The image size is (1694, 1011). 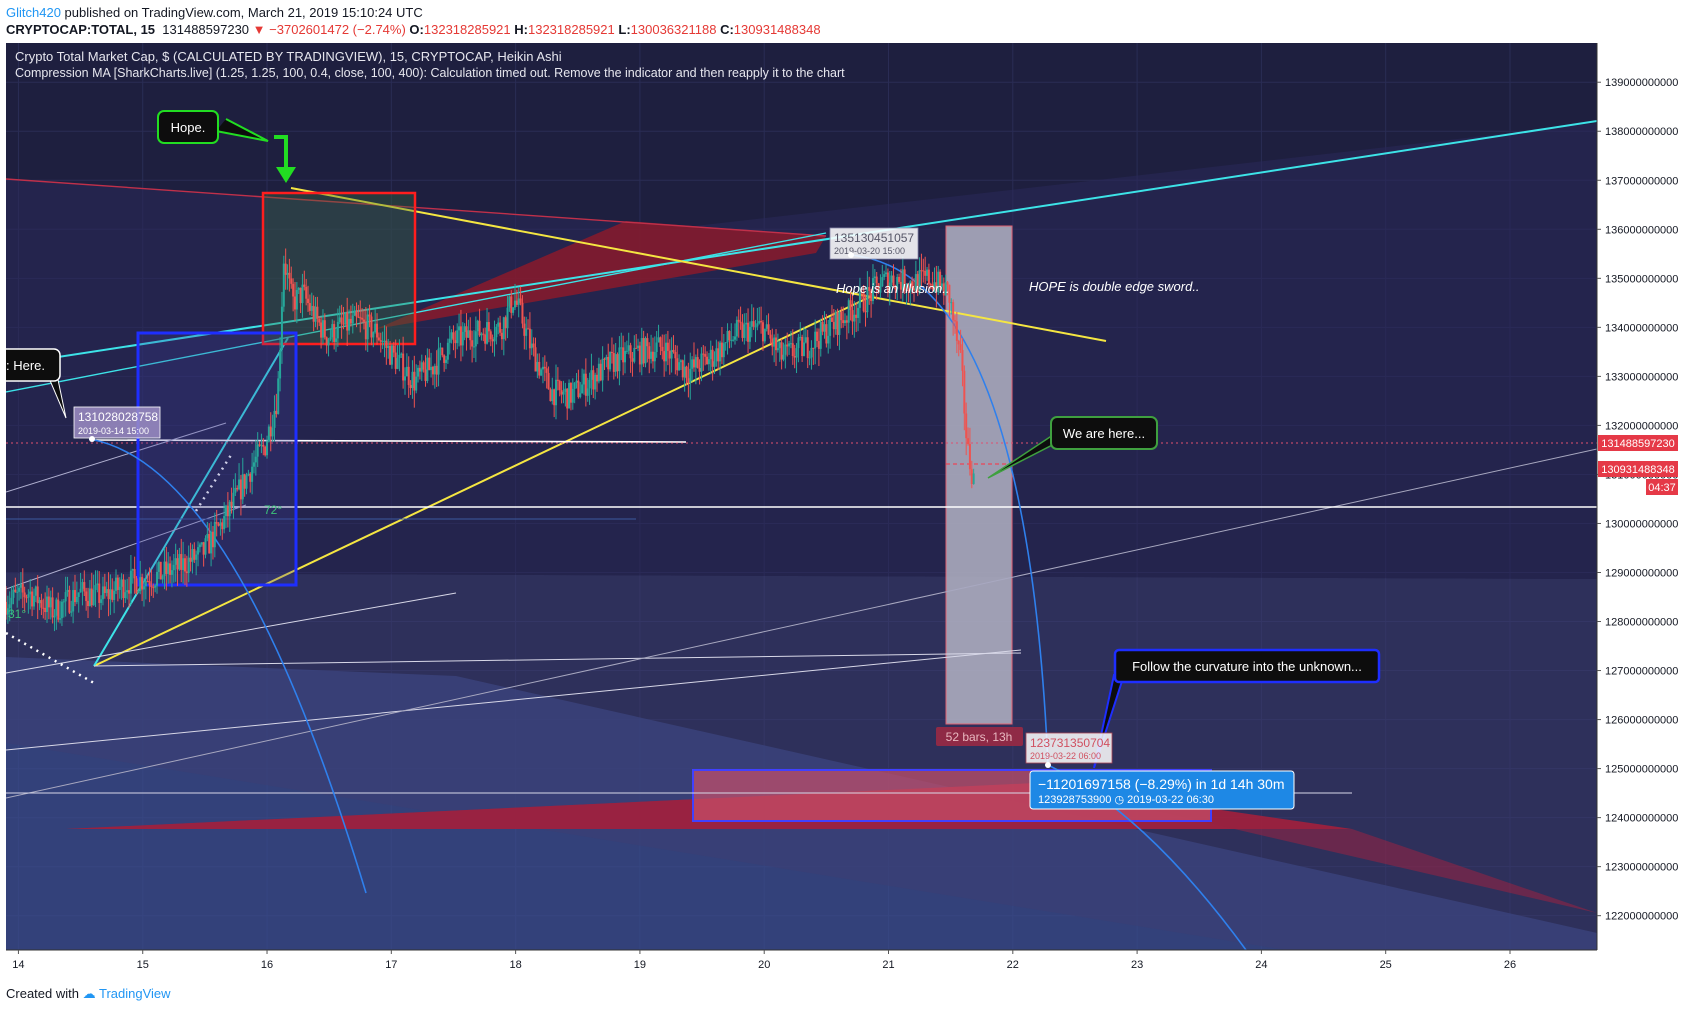 I want to click on bars-range-label, so click(x=979, y=736).